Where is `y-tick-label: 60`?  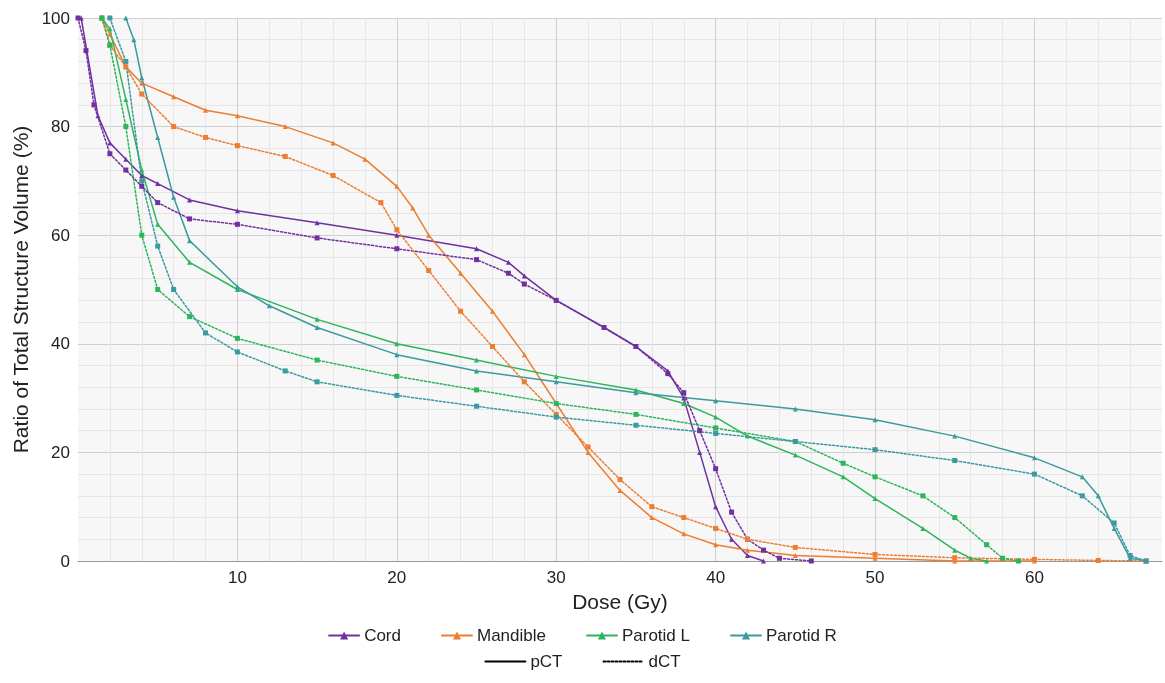 y-tick-label: 60 is located at coordinates (60, 235).